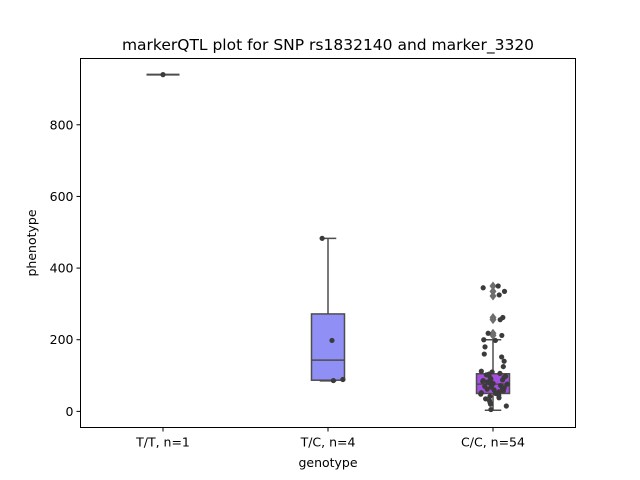 This screenshot has height=480, width=640. I want to click on box, so click(328, 347).